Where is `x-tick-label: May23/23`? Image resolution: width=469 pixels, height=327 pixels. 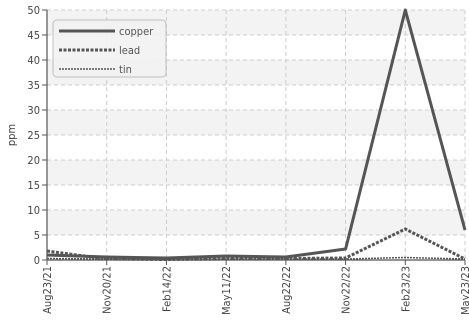 x-tick-label: May23/23 is located at coordinates (464, 290).